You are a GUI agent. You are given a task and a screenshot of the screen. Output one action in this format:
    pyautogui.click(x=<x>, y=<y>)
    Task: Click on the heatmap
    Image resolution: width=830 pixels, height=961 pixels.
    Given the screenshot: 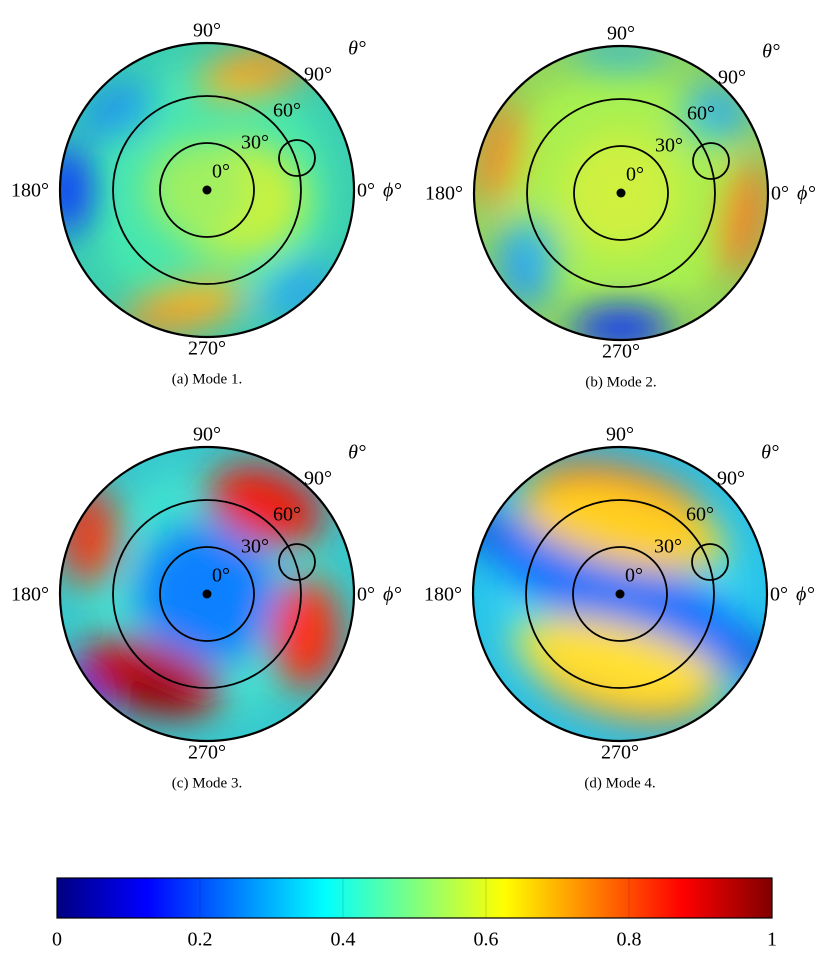 What is the action you would take?
    pyautogui.click(x=207, y=594)
    